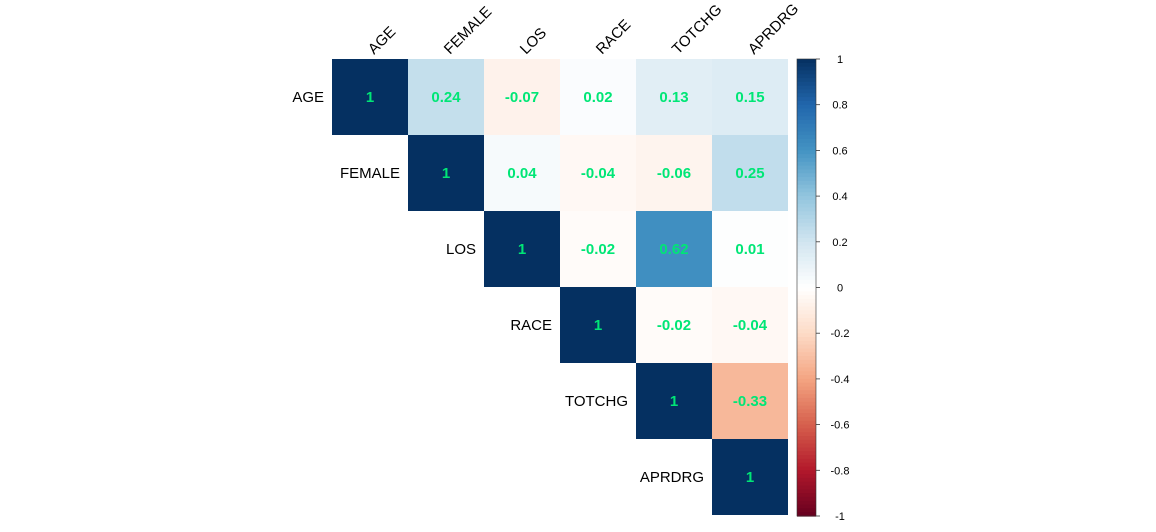 The image size is (1156, 532). What do you see at coordinates (598, 249) in the screenshot?
I see `cell-los-race` at bounding box center [598, 249].